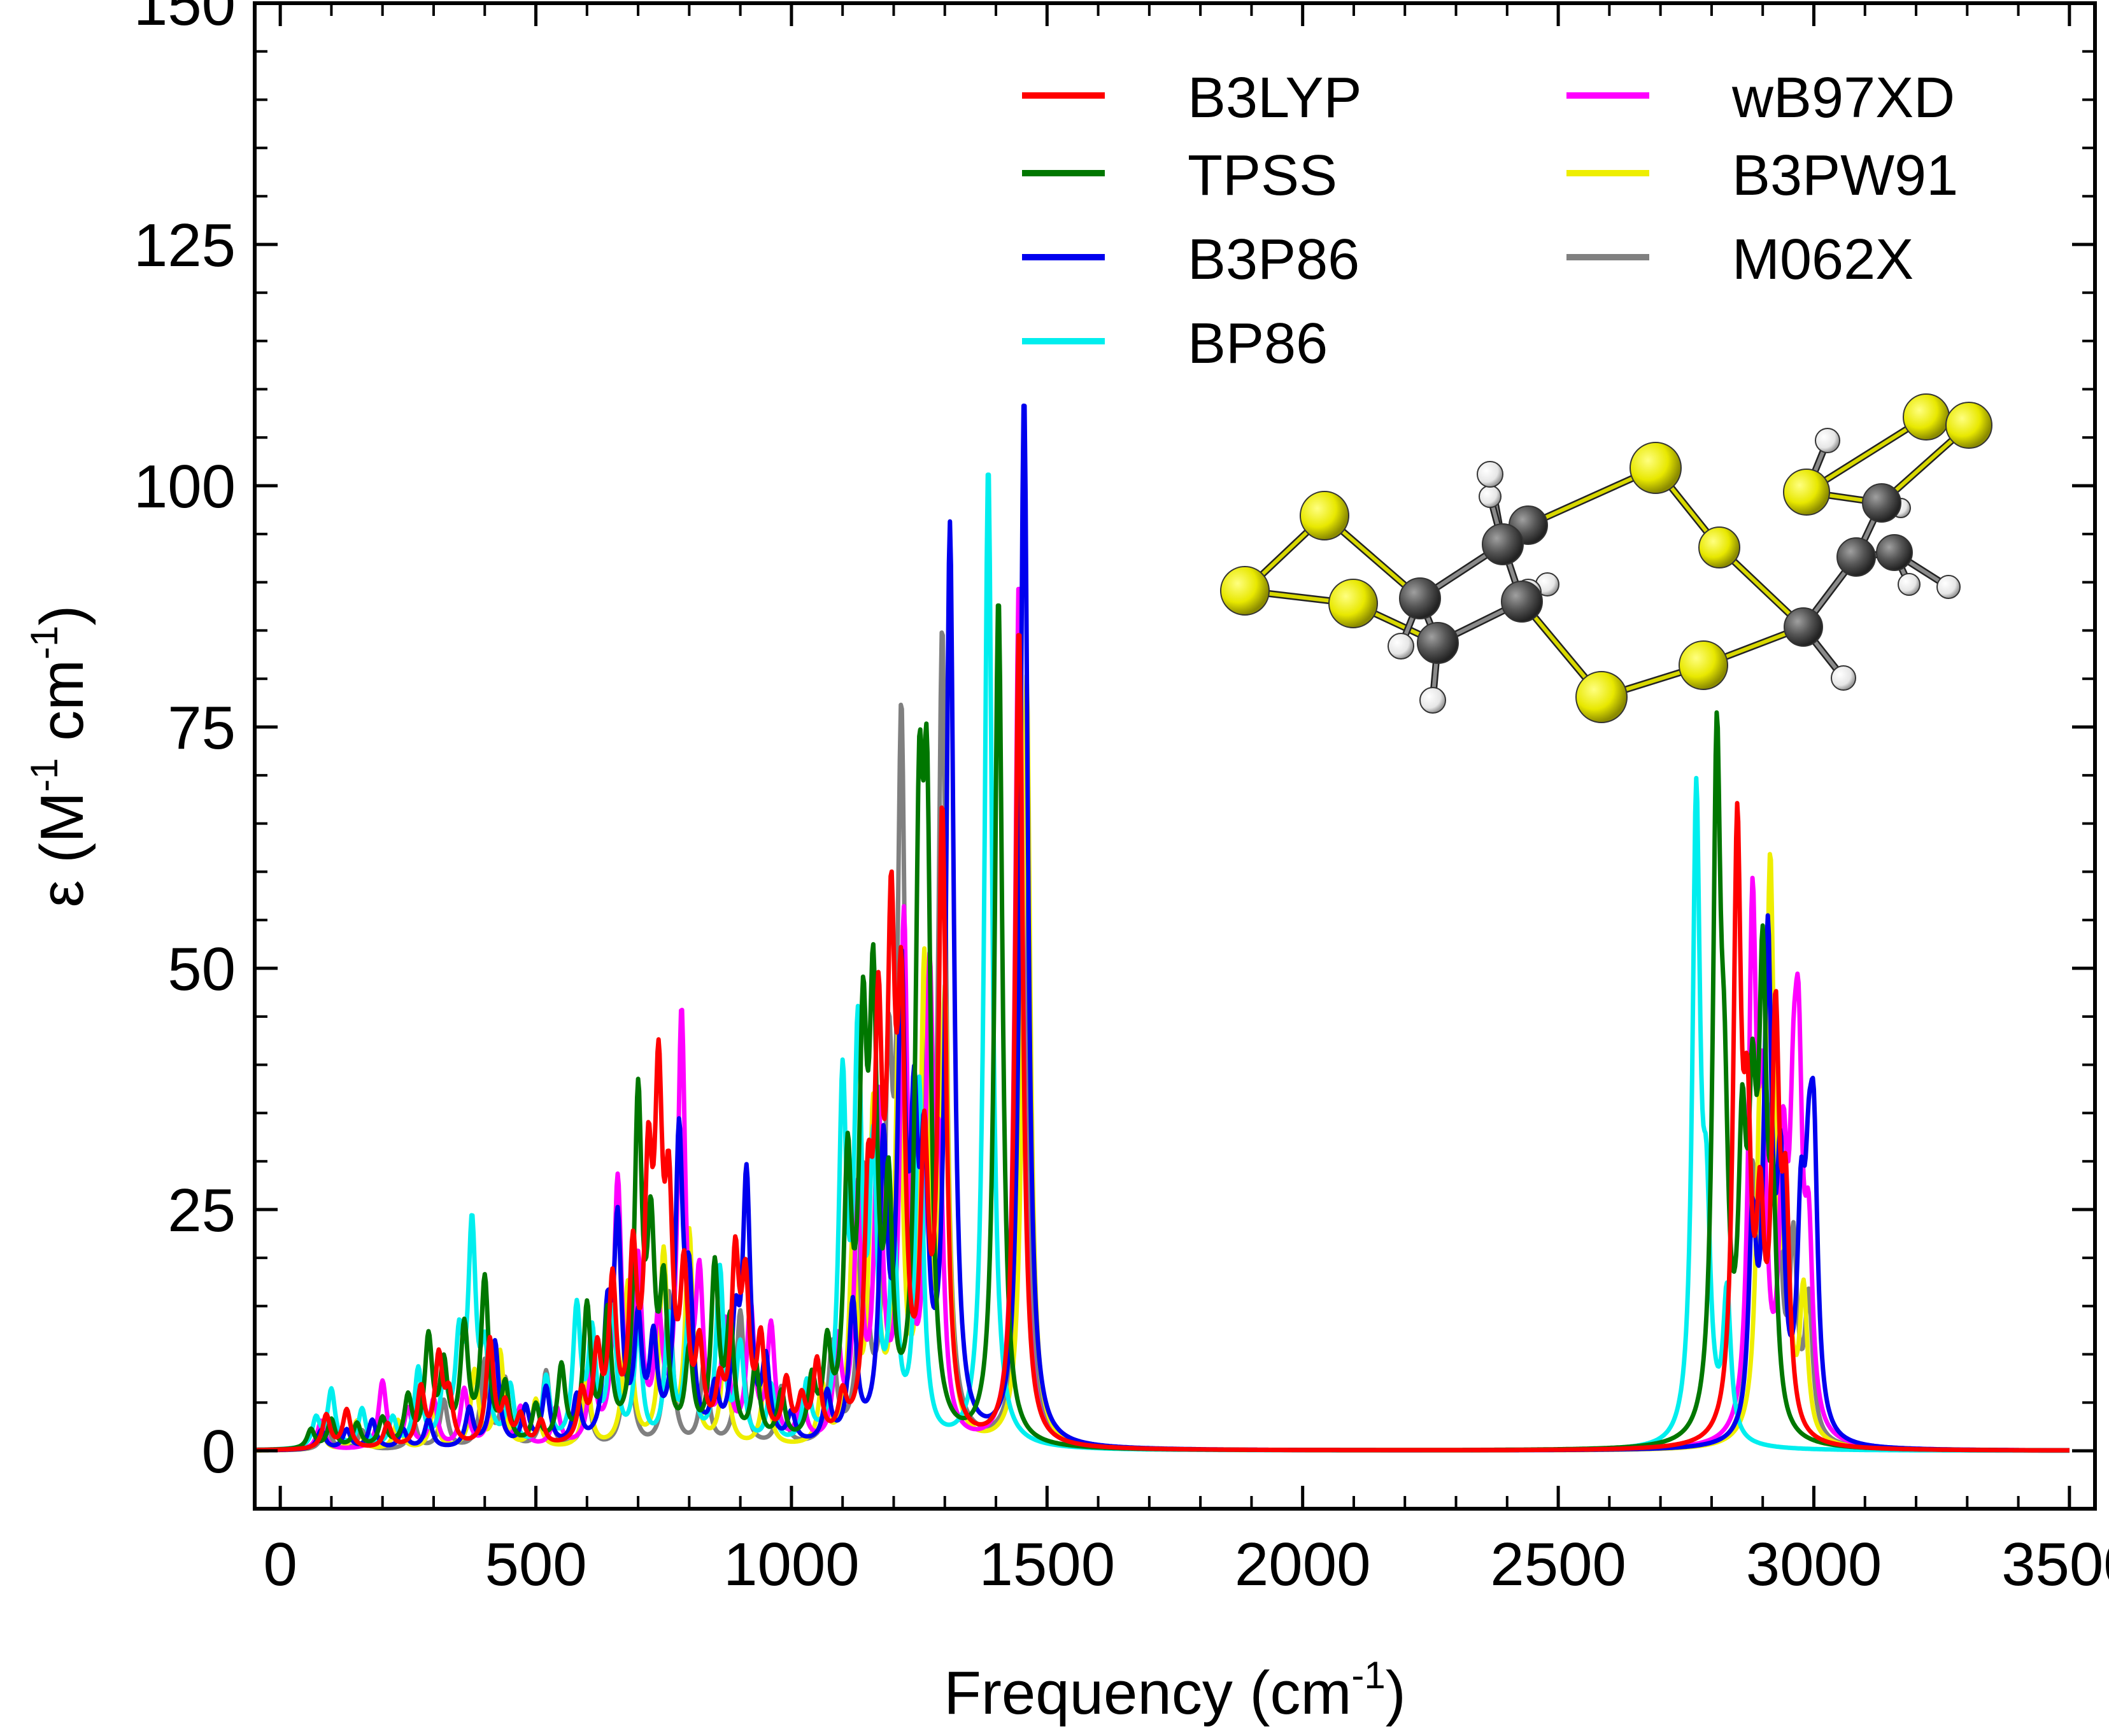 The width and height of the screenshot is (2109, 1736). I want to click on x-tick-label: 500, so click(535, 1564).